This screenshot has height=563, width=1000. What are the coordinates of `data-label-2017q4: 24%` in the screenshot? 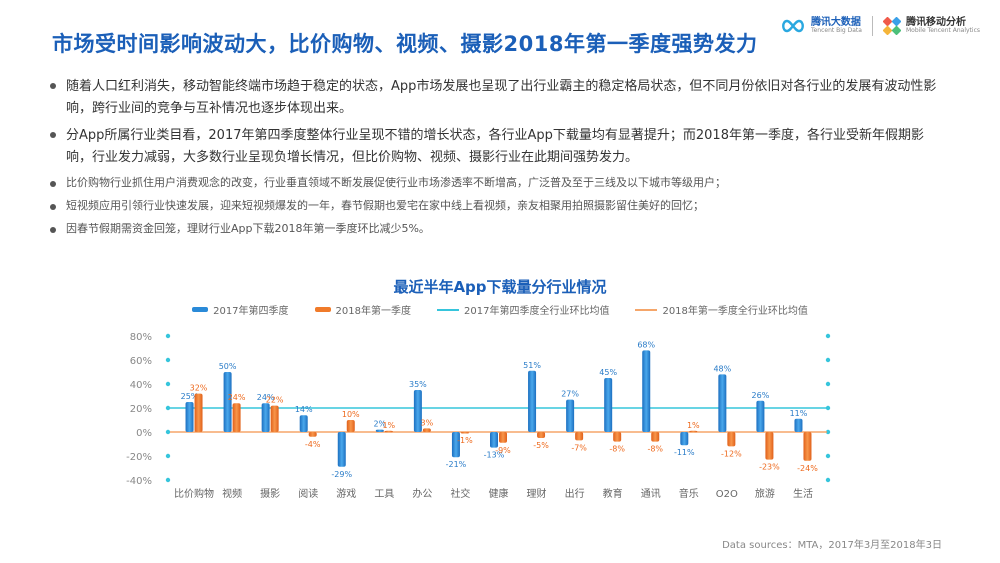 It's located at (266, 397).